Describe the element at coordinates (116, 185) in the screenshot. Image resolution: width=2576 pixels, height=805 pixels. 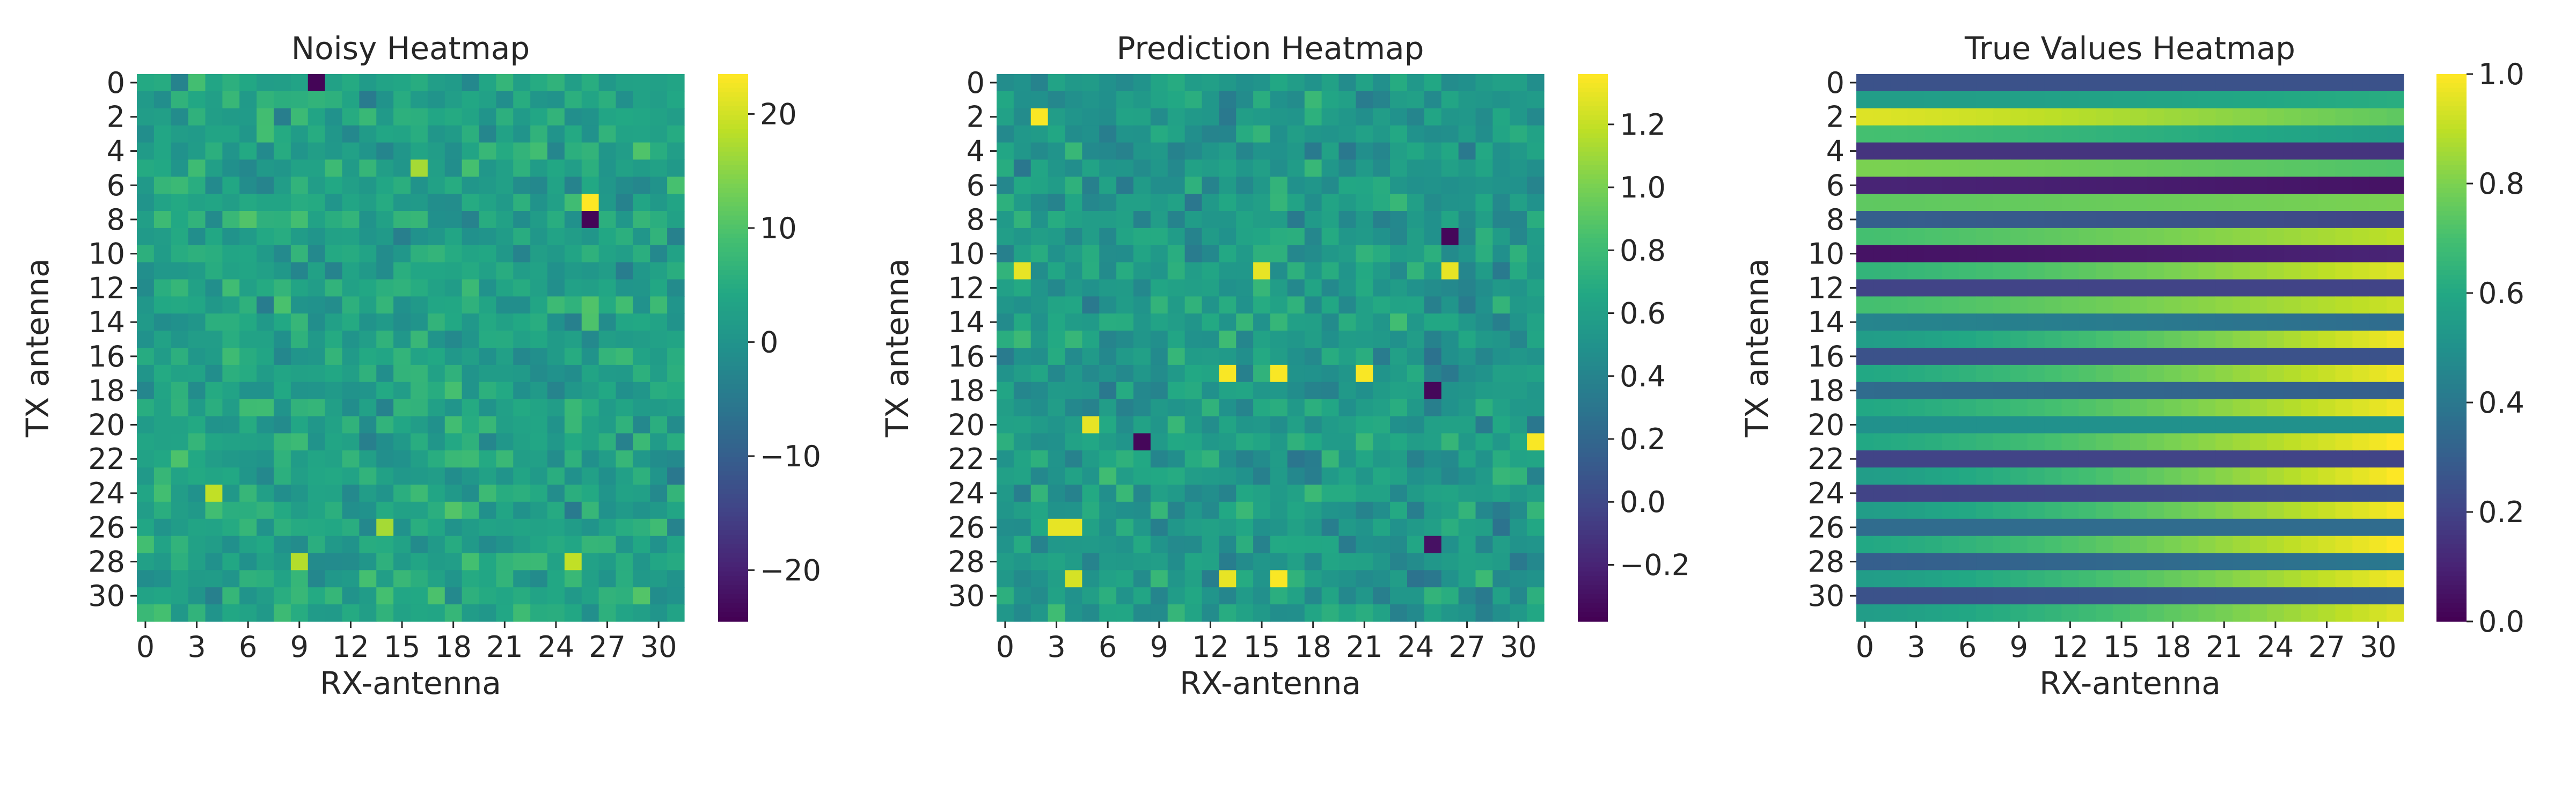
I see `y-tick-label: 6` at that location.